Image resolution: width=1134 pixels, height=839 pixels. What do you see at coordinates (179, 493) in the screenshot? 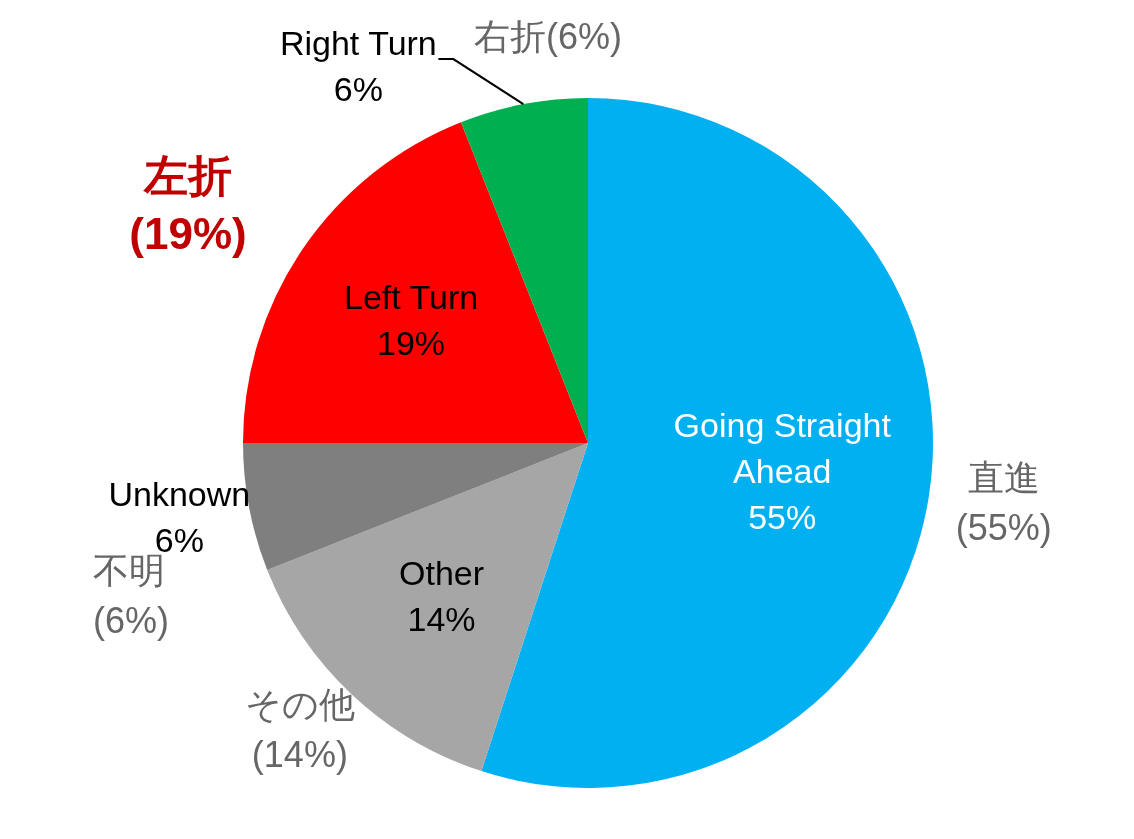
I see `slice-label: Unknown` at bounding box center [179, 493].